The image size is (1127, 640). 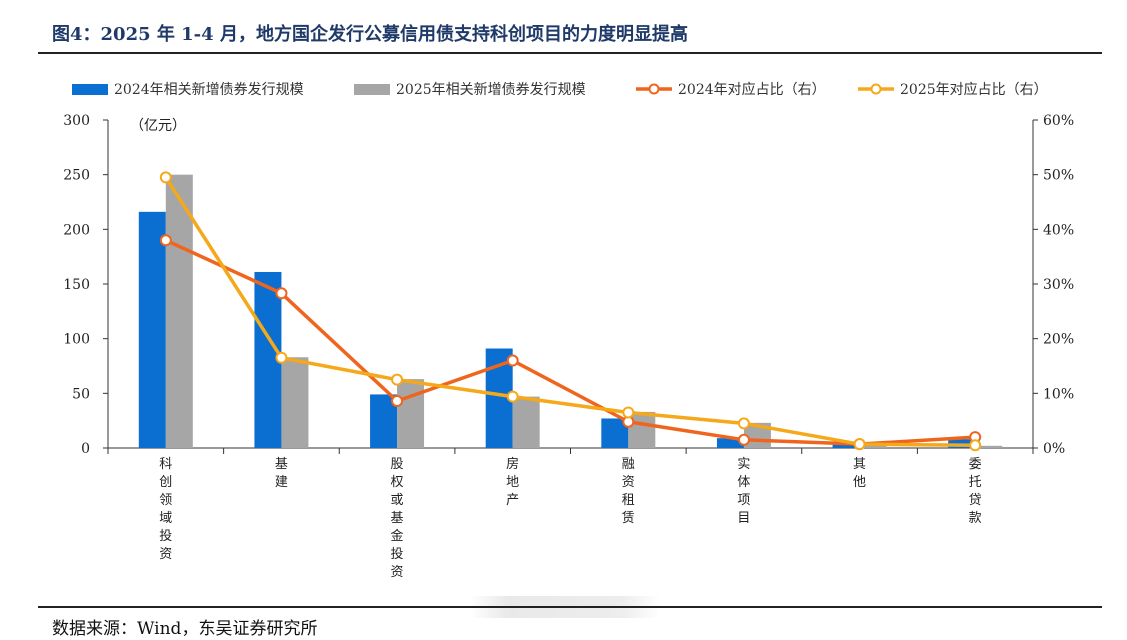 What do you see at coordinates (85, 449) in the screenshot?
I see `y-left-tick-label: 0` at bounding box center [85, 449].